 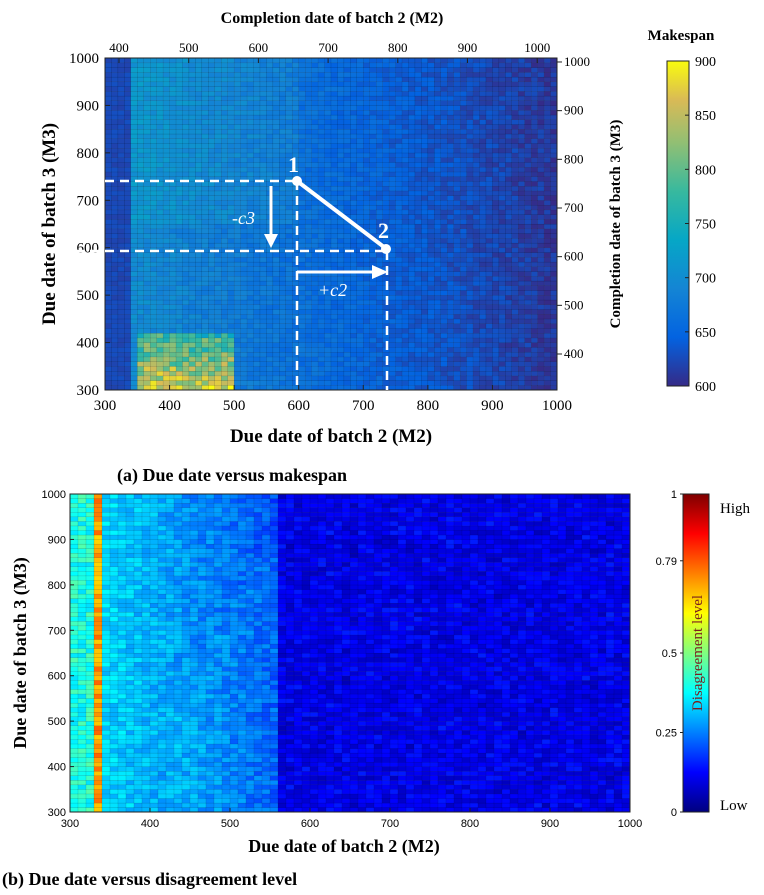 What do you see at coordinates (574, 256) in the screenshot?
I see `right-tick-label: 600` at bounding box center [574, 256].